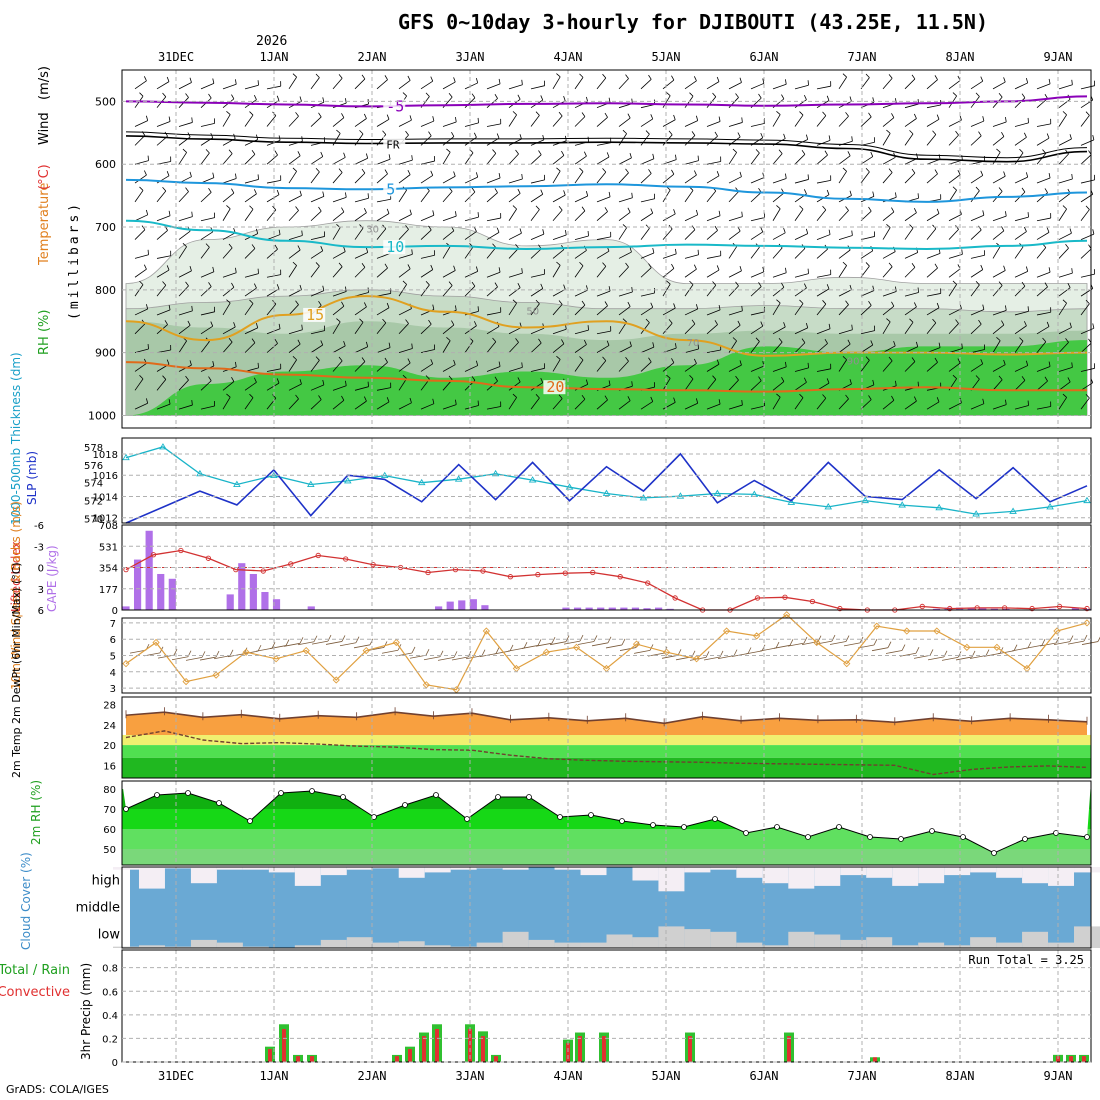 The height and width of the screenshot is (1100, 1100). I want to click on bottom-day-label: 1JAN, so click(274, 1076).